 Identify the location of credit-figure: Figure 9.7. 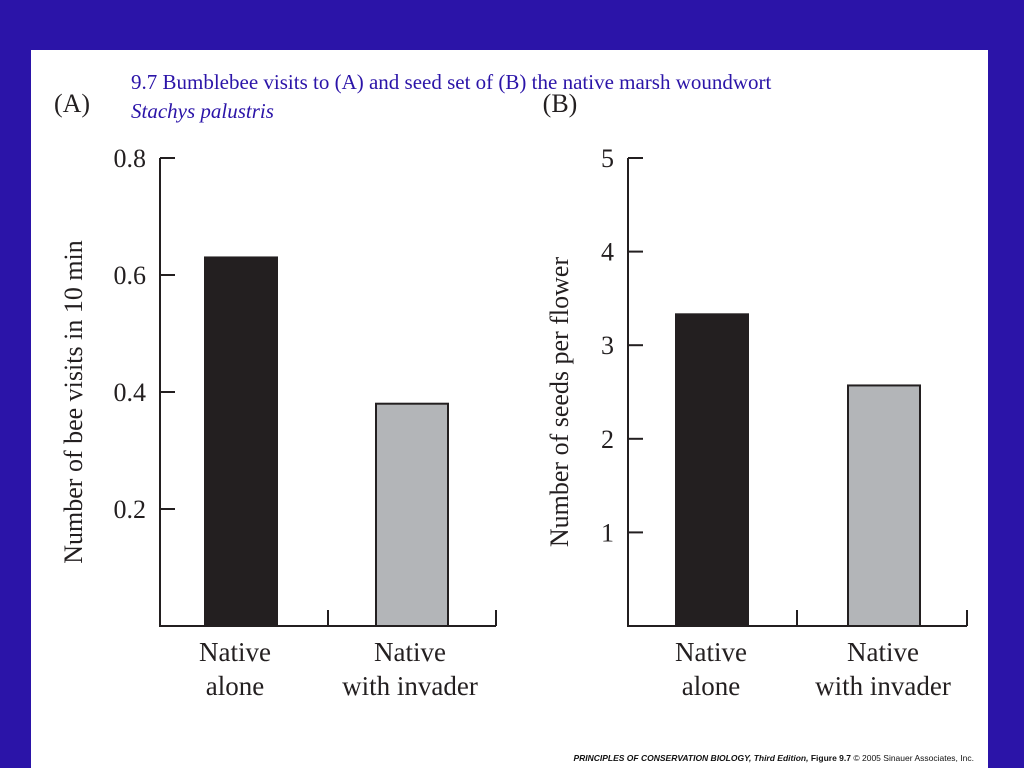
(830, 758).